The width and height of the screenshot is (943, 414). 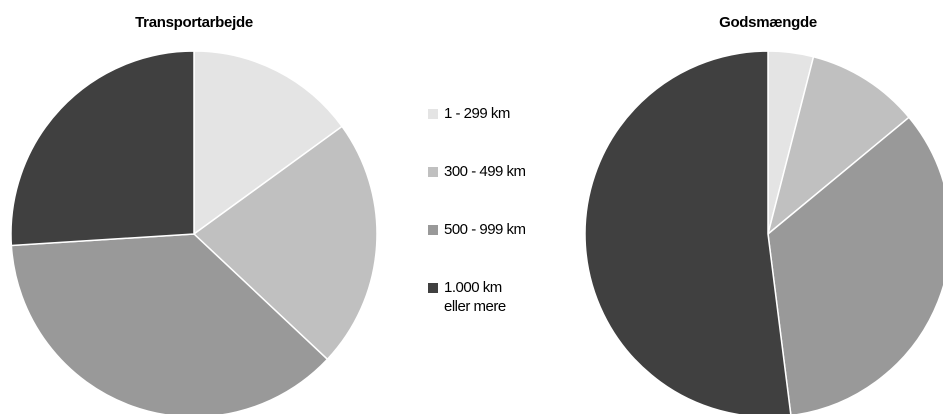 What do you see at coordinates (194, 22) in the screenshot?
I see `chart-title: Transportarbejde` at bounding box center [194, 22].